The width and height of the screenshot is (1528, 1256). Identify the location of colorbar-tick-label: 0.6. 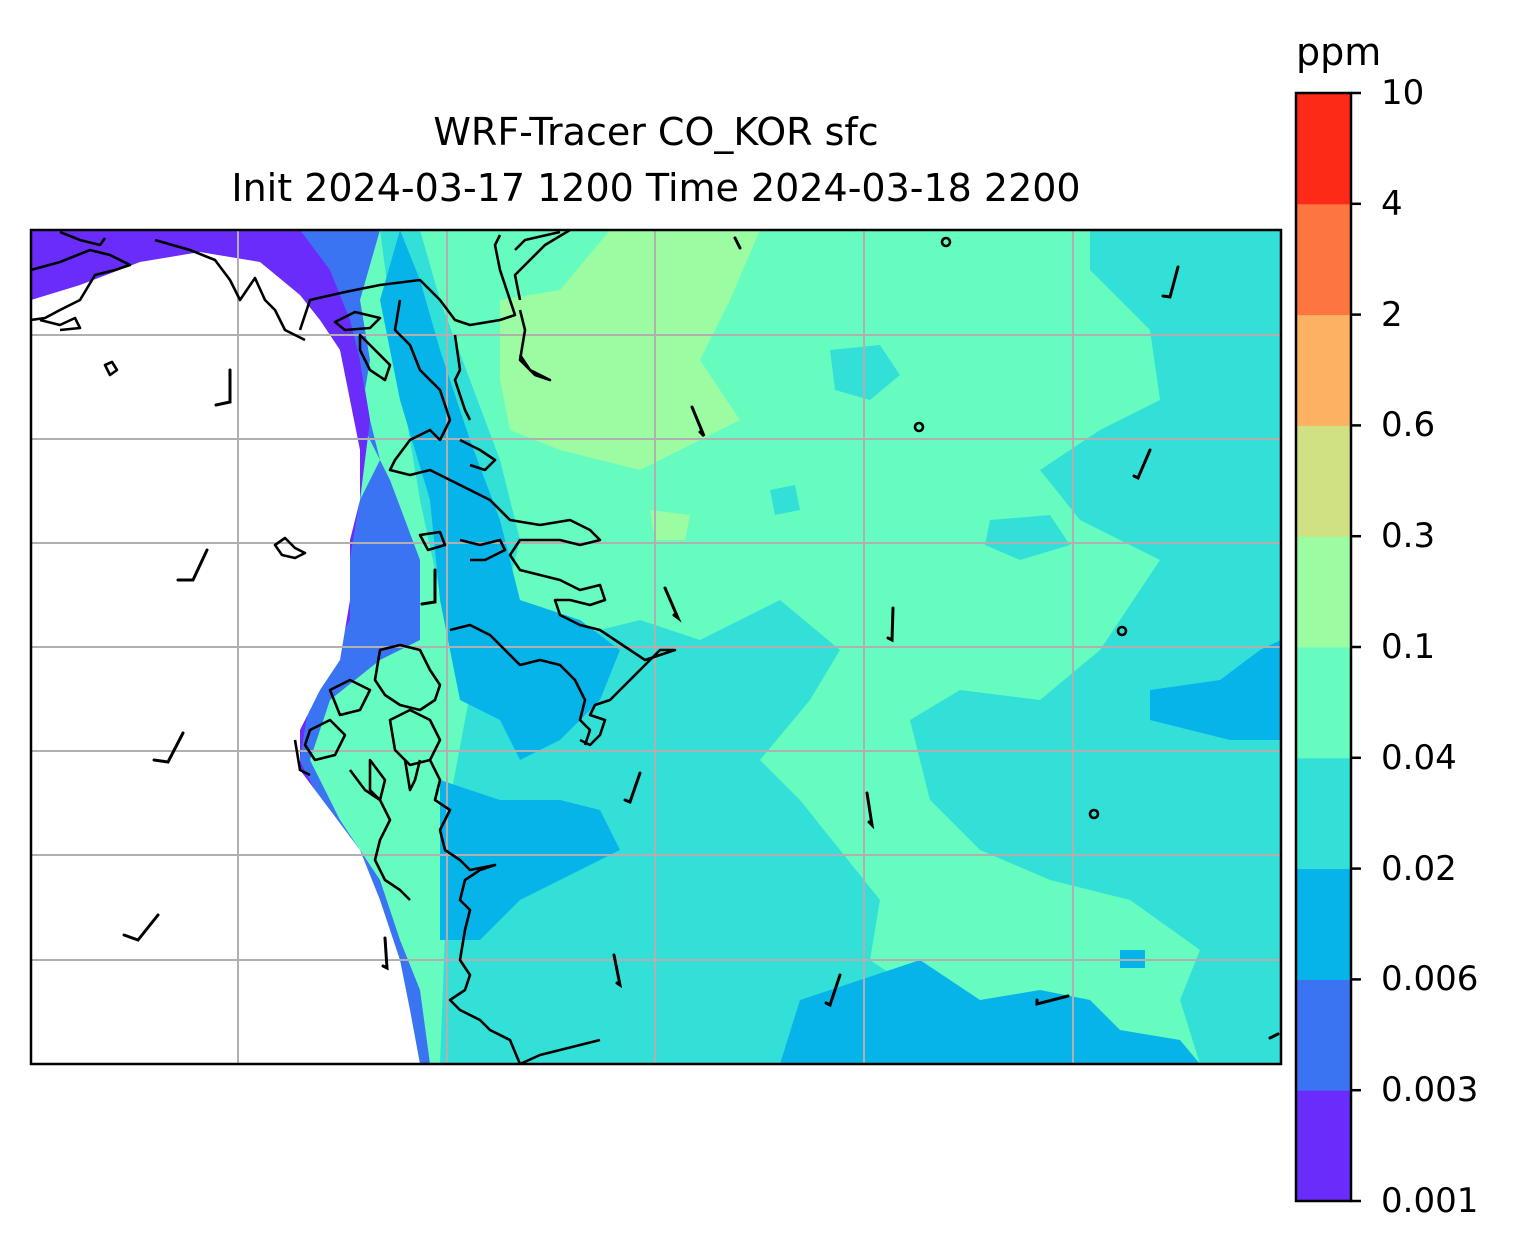
(1408, 425).